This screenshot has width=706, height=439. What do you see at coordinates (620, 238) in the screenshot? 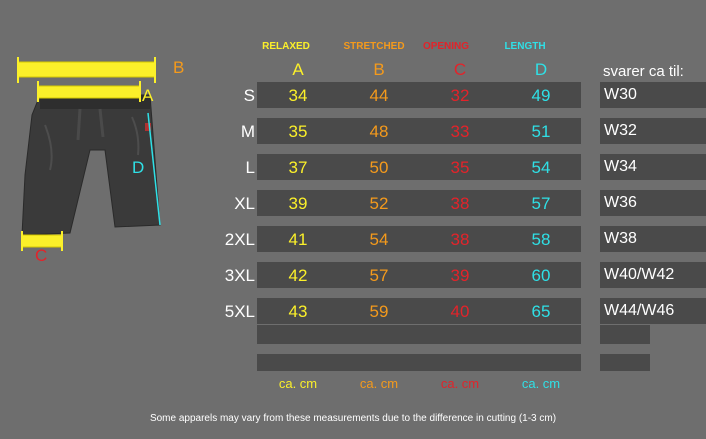
I see `waist-size: W38` at bounding box center [620, 238].